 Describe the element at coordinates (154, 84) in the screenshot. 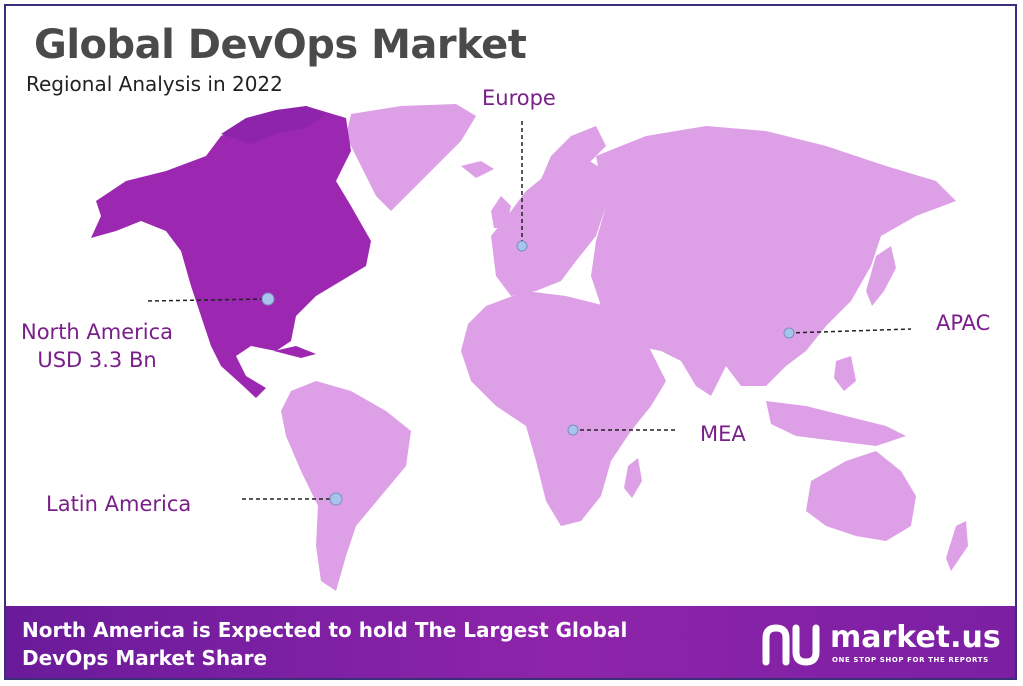

I see `page-subtitle: Regional Analysis in 2022` at that location.